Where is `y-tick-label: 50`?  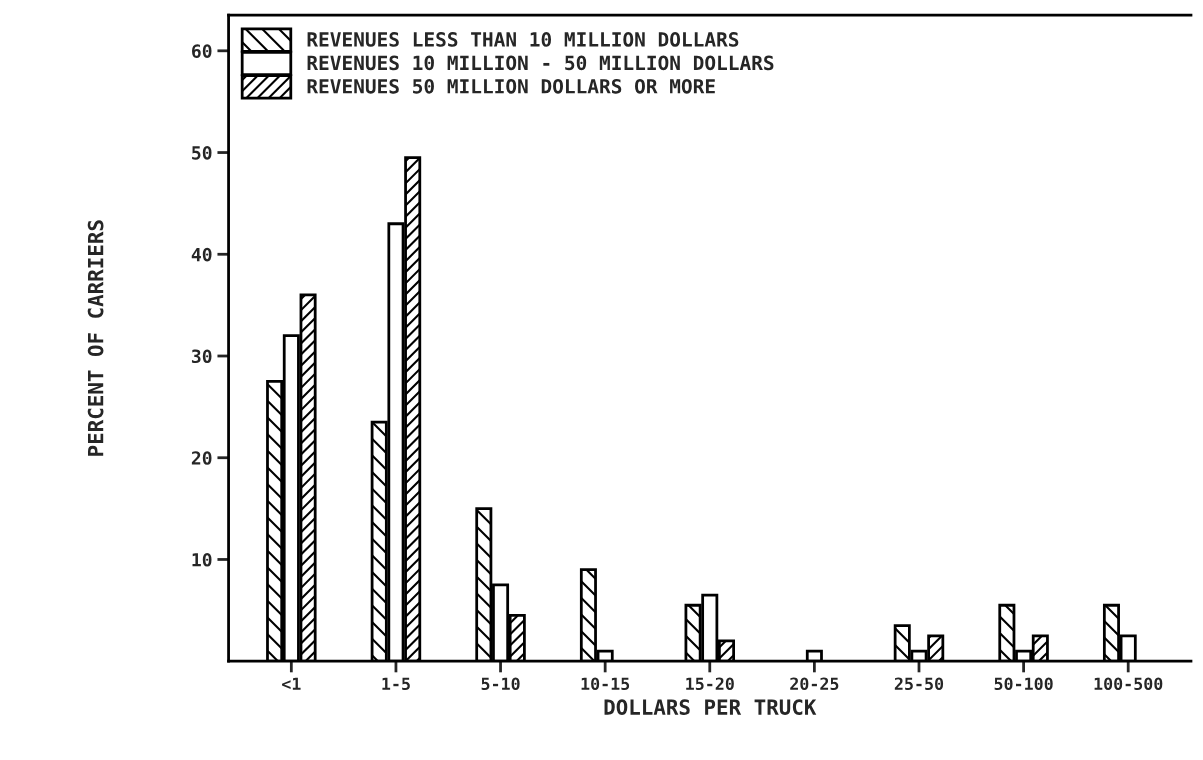 y-tick-label: 50 is located at coordinates (202, 153).